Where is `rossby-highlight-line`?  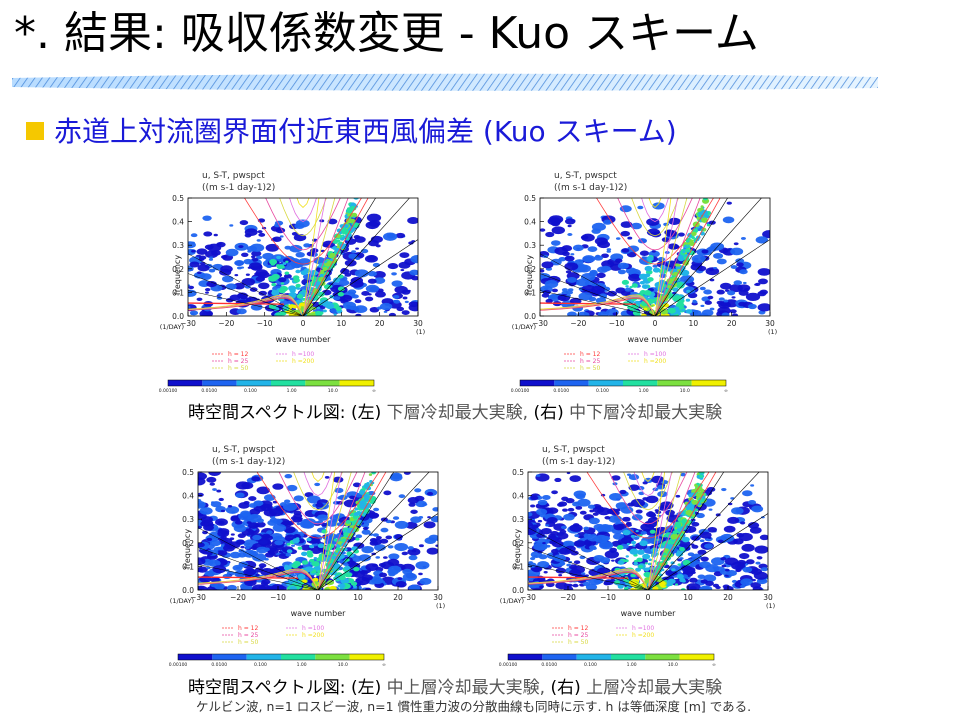
rossby-highlight-line is located at coordinates (578, 577).